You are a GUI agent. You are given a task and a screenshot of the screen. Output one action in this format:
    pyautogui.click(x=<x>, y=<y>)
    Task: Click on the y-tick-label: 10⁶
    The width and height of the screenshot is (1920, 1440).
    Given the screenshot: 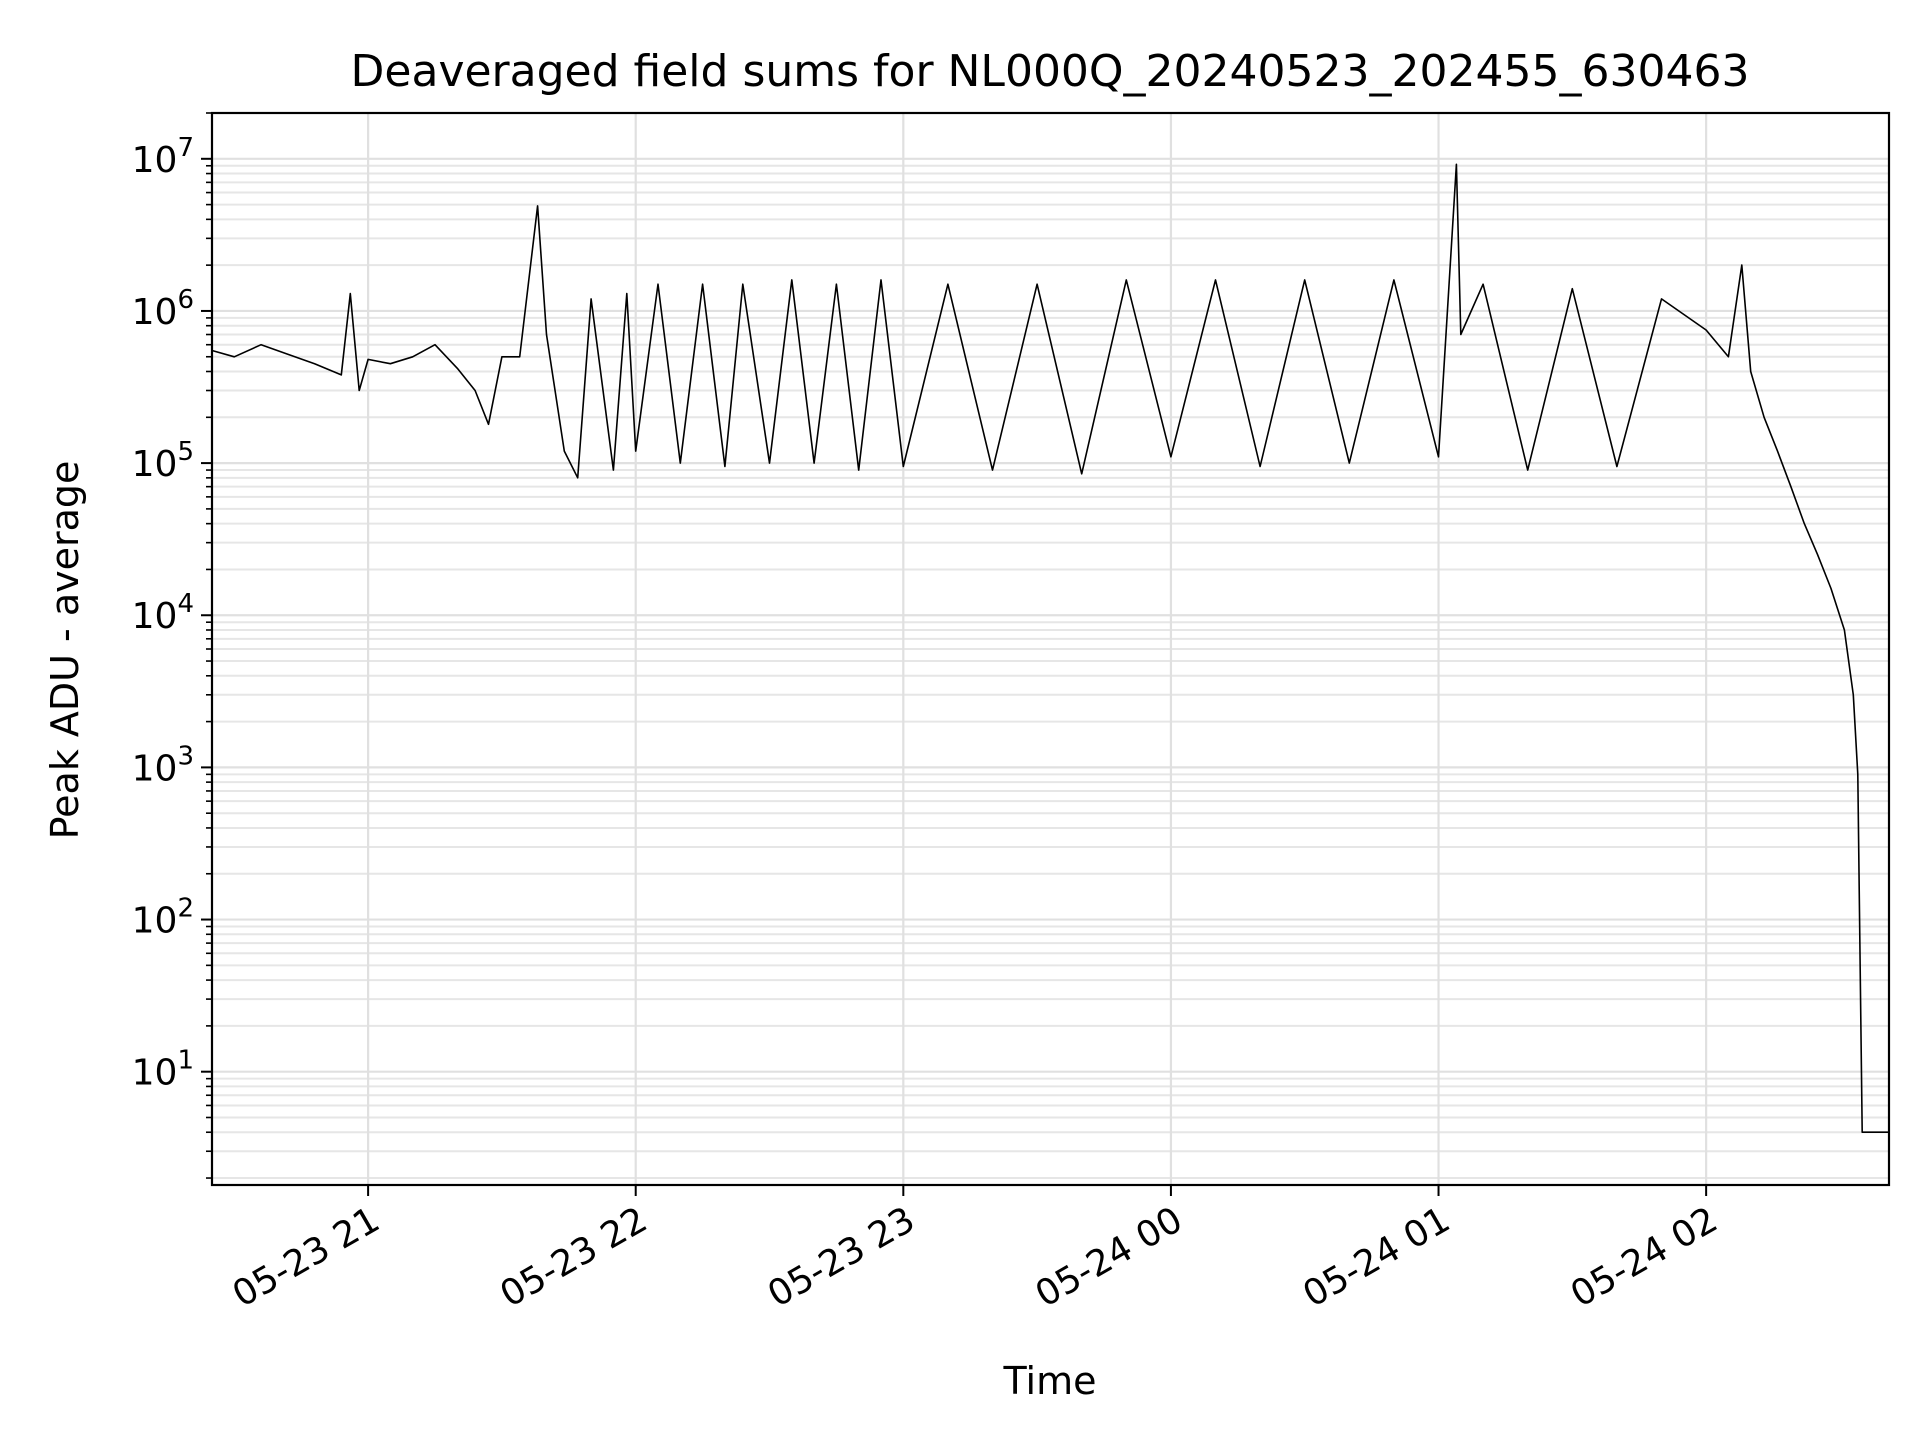 What is the action you would take?
    pyautogui.click(x=163, y=309)
    